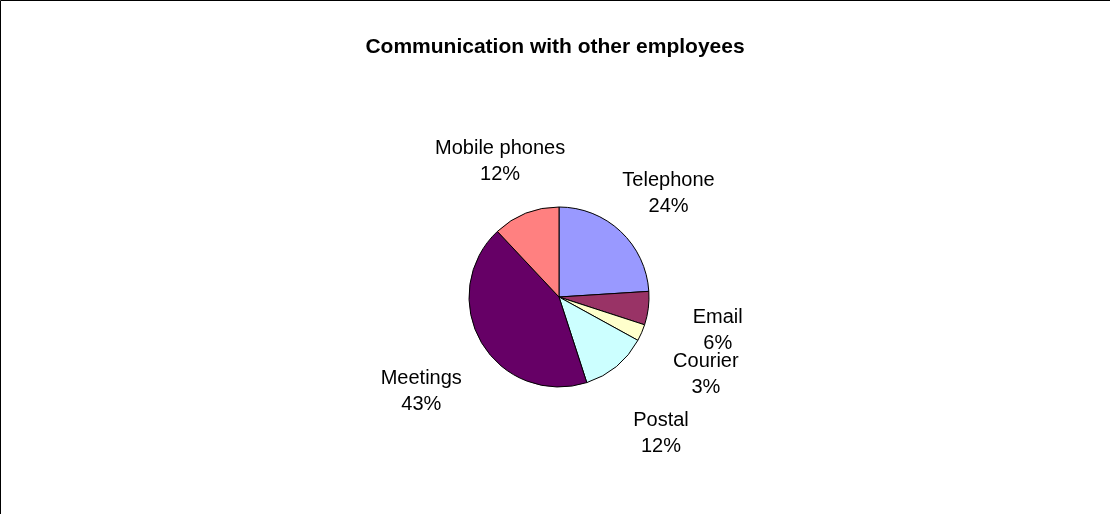  Describe the element at coordinates (668, 205) in the screenshot. I see `data-label: 24%` at that location.